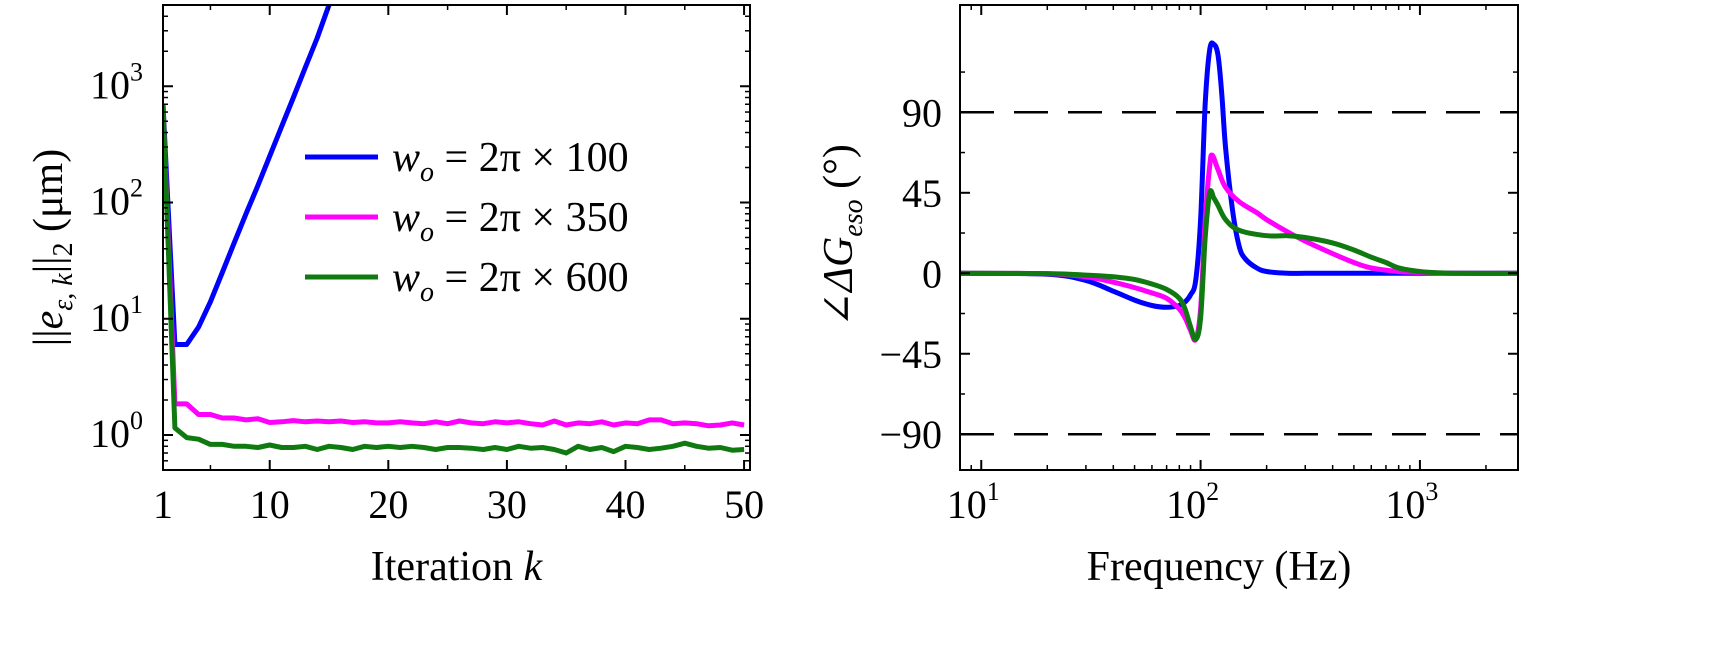 This screenshot has height=653, width=1732. Describe the element at coordinates (1219, 567) in the screenshot. I see `right-x-axis-label: Frequency (Hz)` at that location.